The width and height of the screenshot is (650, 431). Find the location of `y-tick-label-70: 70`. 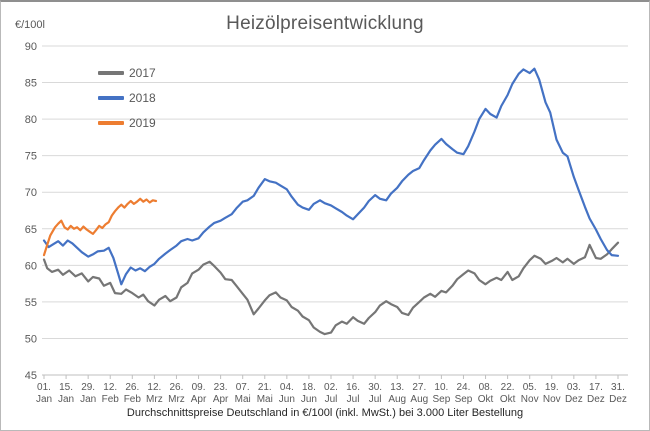

y-tick-label-70: 70 is located at coordinates (31, 193).